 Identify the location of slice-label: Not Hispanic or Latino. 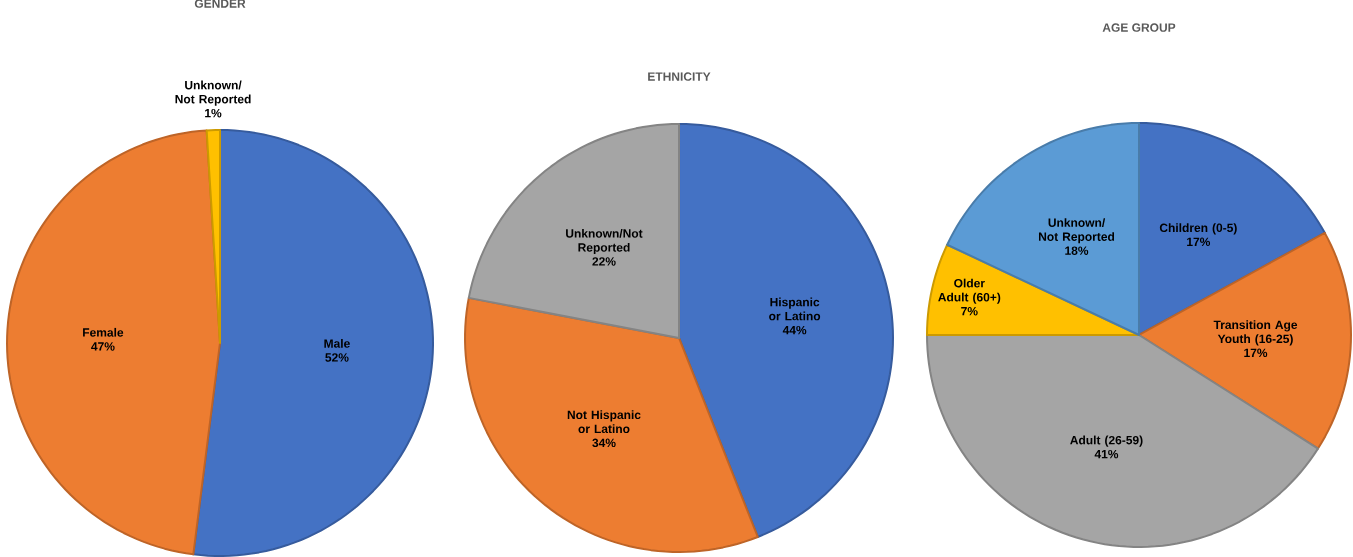
(604, 422).